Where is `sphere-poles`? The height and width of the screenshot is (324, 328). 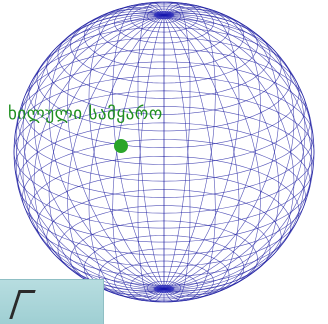 sphere-poles is located at coordinates (164, 152).